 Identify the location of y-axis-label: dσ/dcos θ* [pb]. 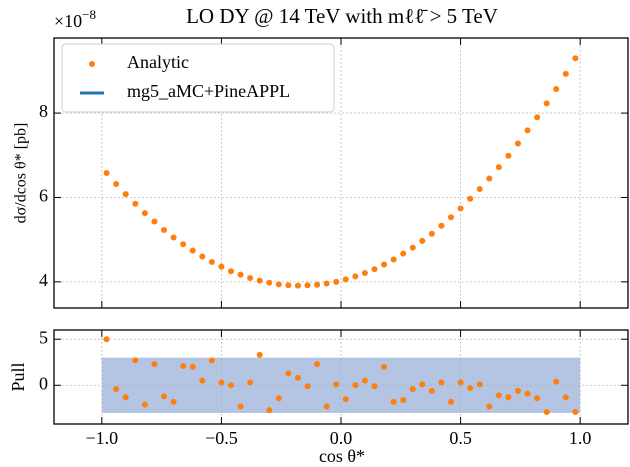
(21, 173).